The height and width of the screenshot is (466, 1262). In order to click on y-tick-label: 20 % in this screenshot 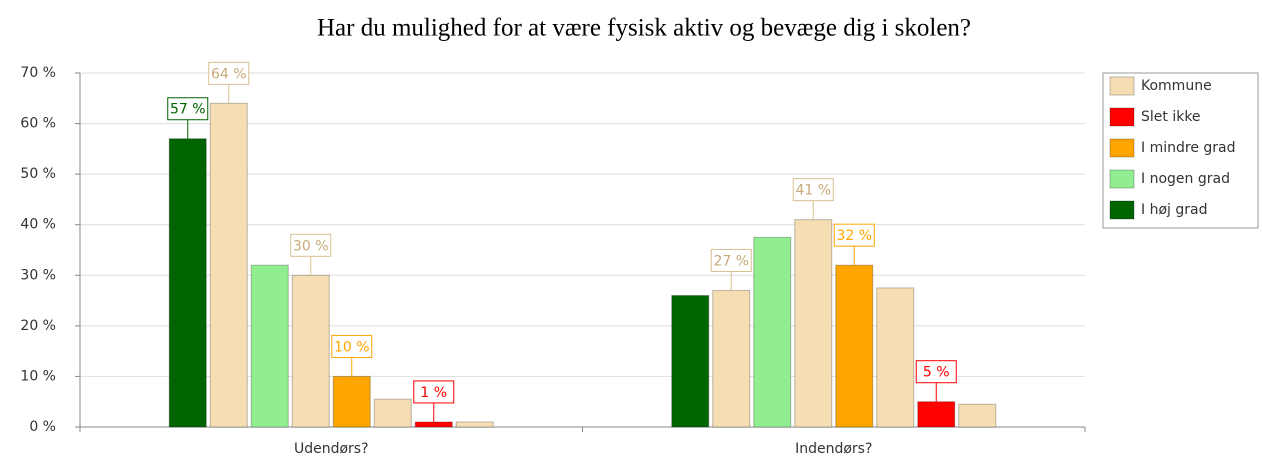, I will do `click(38, 326)`.